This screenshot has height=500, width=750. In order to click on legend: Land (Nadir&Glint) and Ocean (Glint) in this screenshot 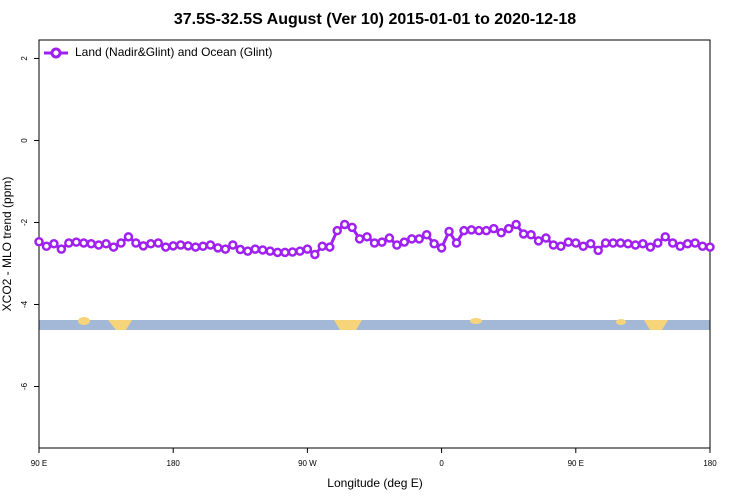, I will do `click(158, 52)`.